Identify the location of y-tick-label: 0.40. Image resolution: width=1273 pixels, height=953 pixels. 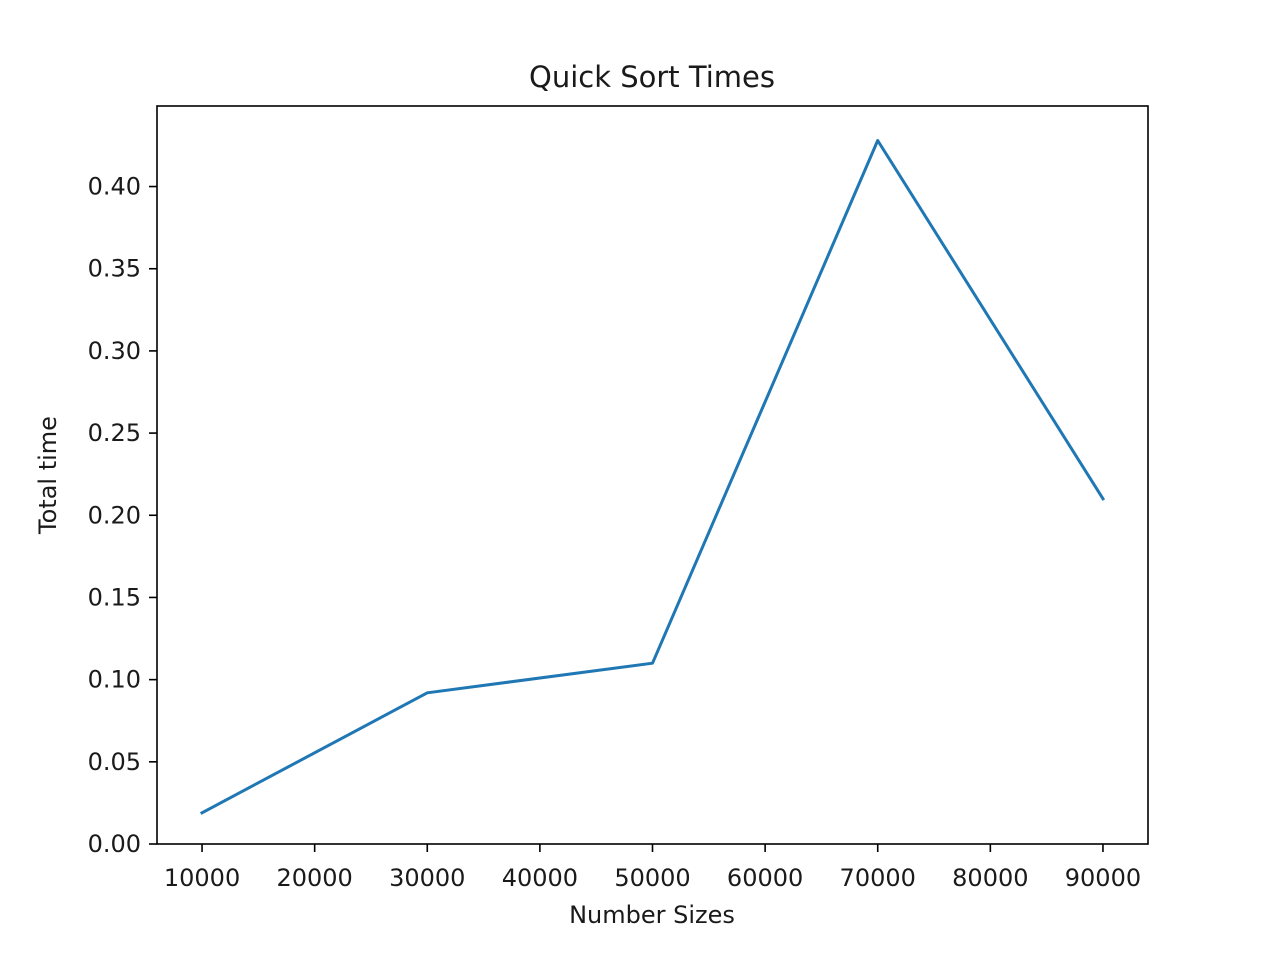
(114, 187).